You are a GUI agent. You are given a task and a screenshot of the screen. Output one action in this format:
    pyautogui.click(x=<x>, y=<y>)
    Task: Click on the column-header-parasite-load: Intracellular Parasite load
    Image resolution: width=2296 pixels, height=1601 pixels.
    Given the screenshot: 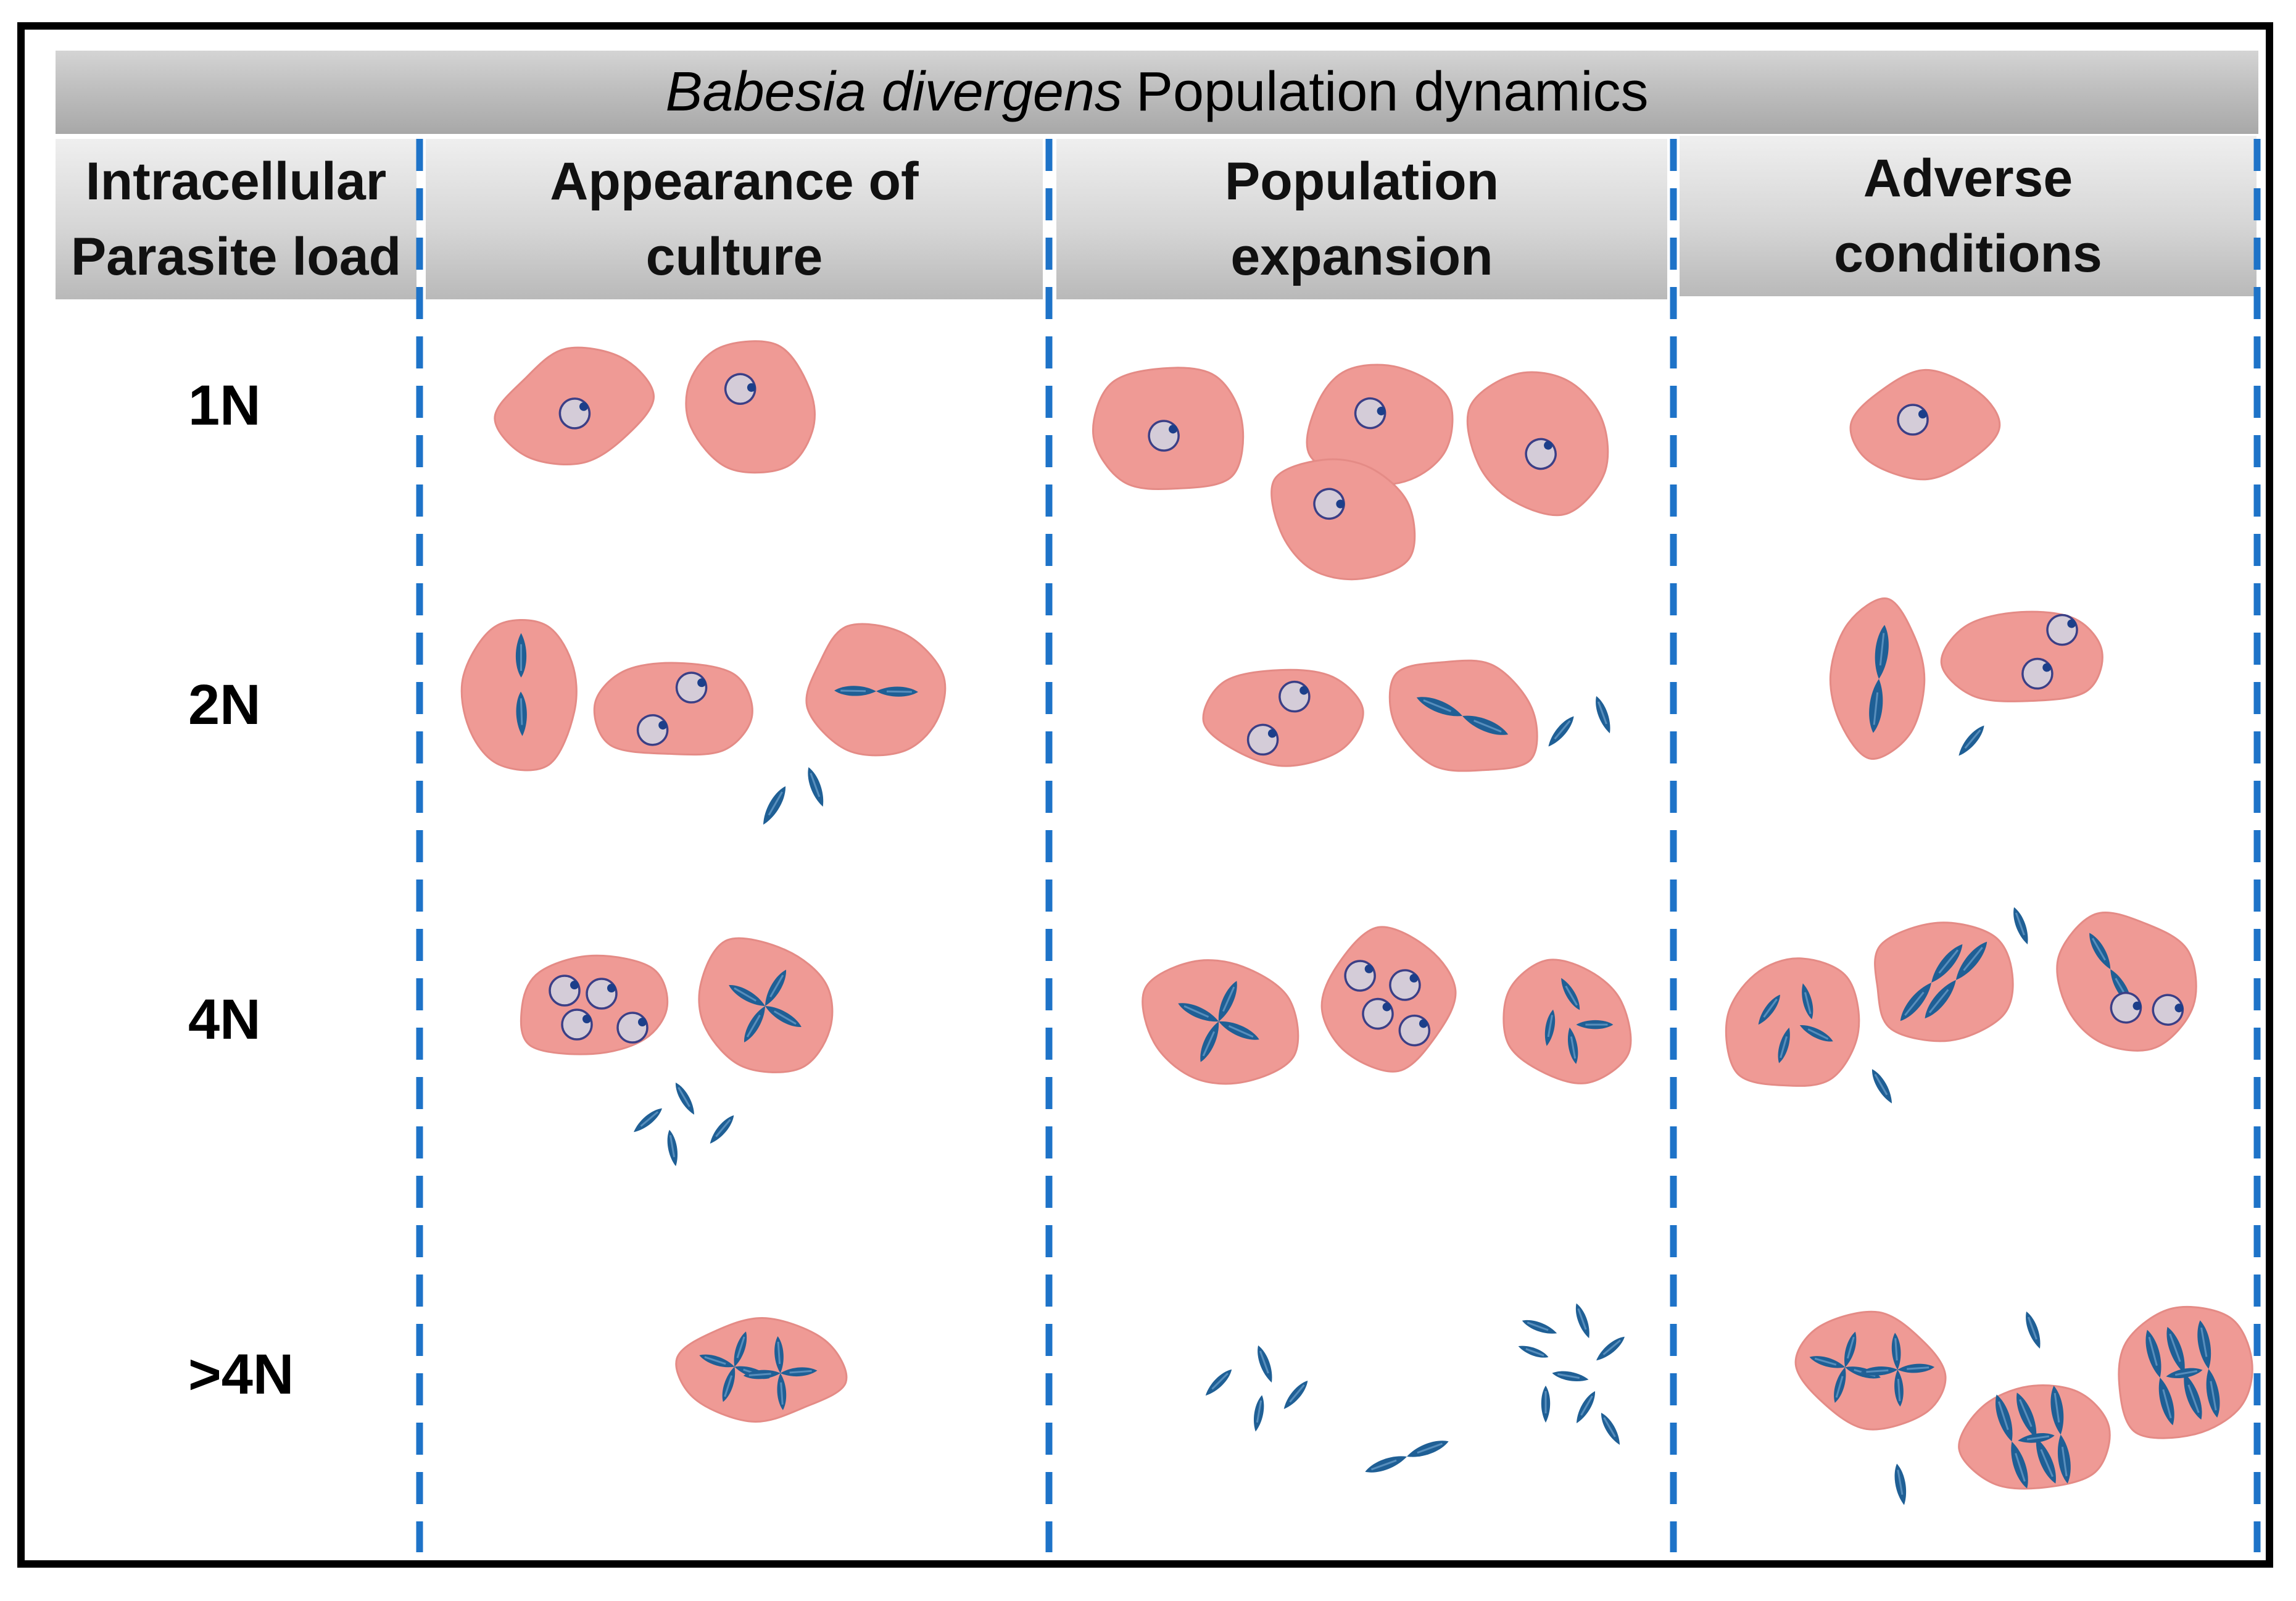 What is the action you would take?
    pyautogui.click(x=236, y=219)
    